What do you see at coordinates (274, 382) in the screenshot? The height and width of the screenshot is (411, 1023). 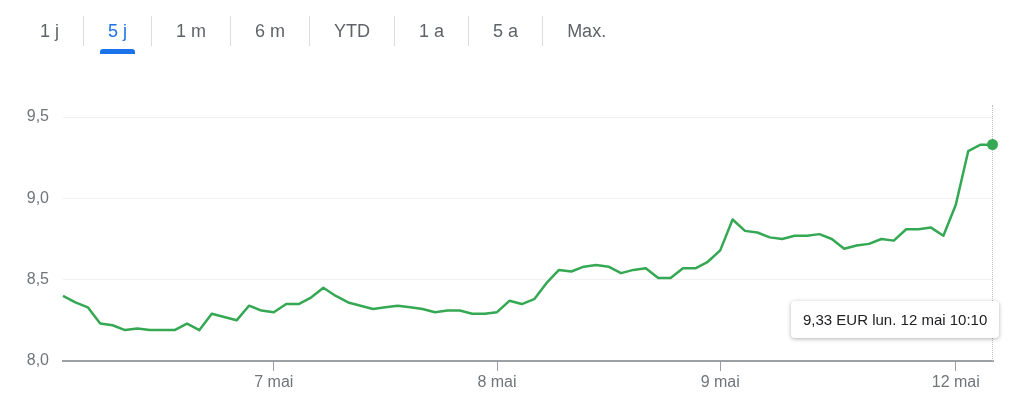 I see `x-tick-label: 7 mai` at bounding box center [274, 382].